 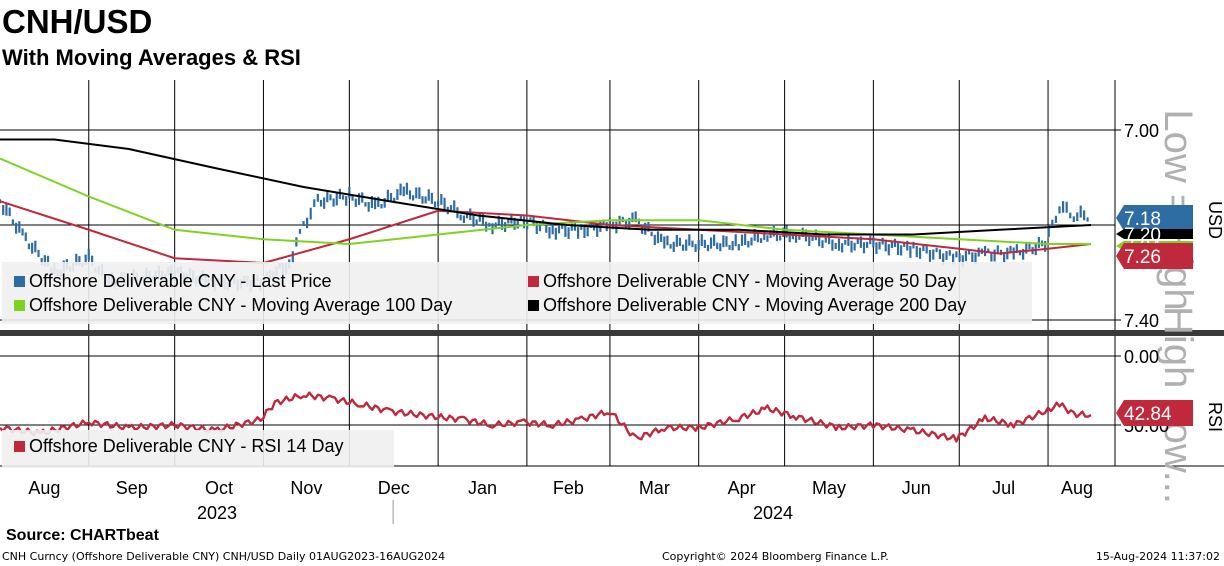 What do you see at coordinates (1214, 220) in the screenshot?
I see `price-axis-label: USD` at bounding box center [1214, 220].